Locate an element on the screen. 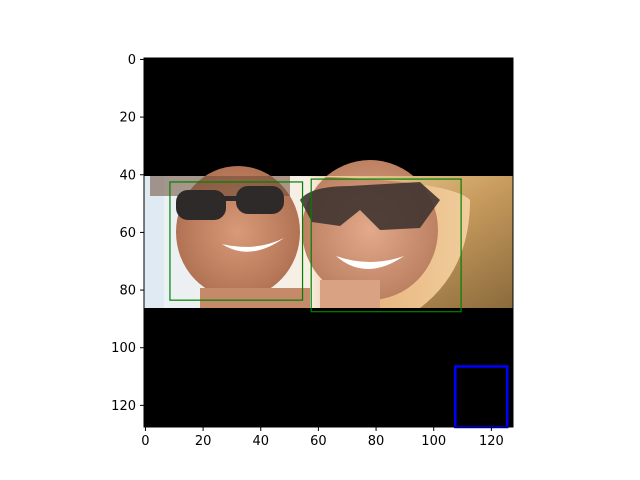 This screenshot has width=640, height=480. x-tick-label: 20 is located at coordinates (203, 441).